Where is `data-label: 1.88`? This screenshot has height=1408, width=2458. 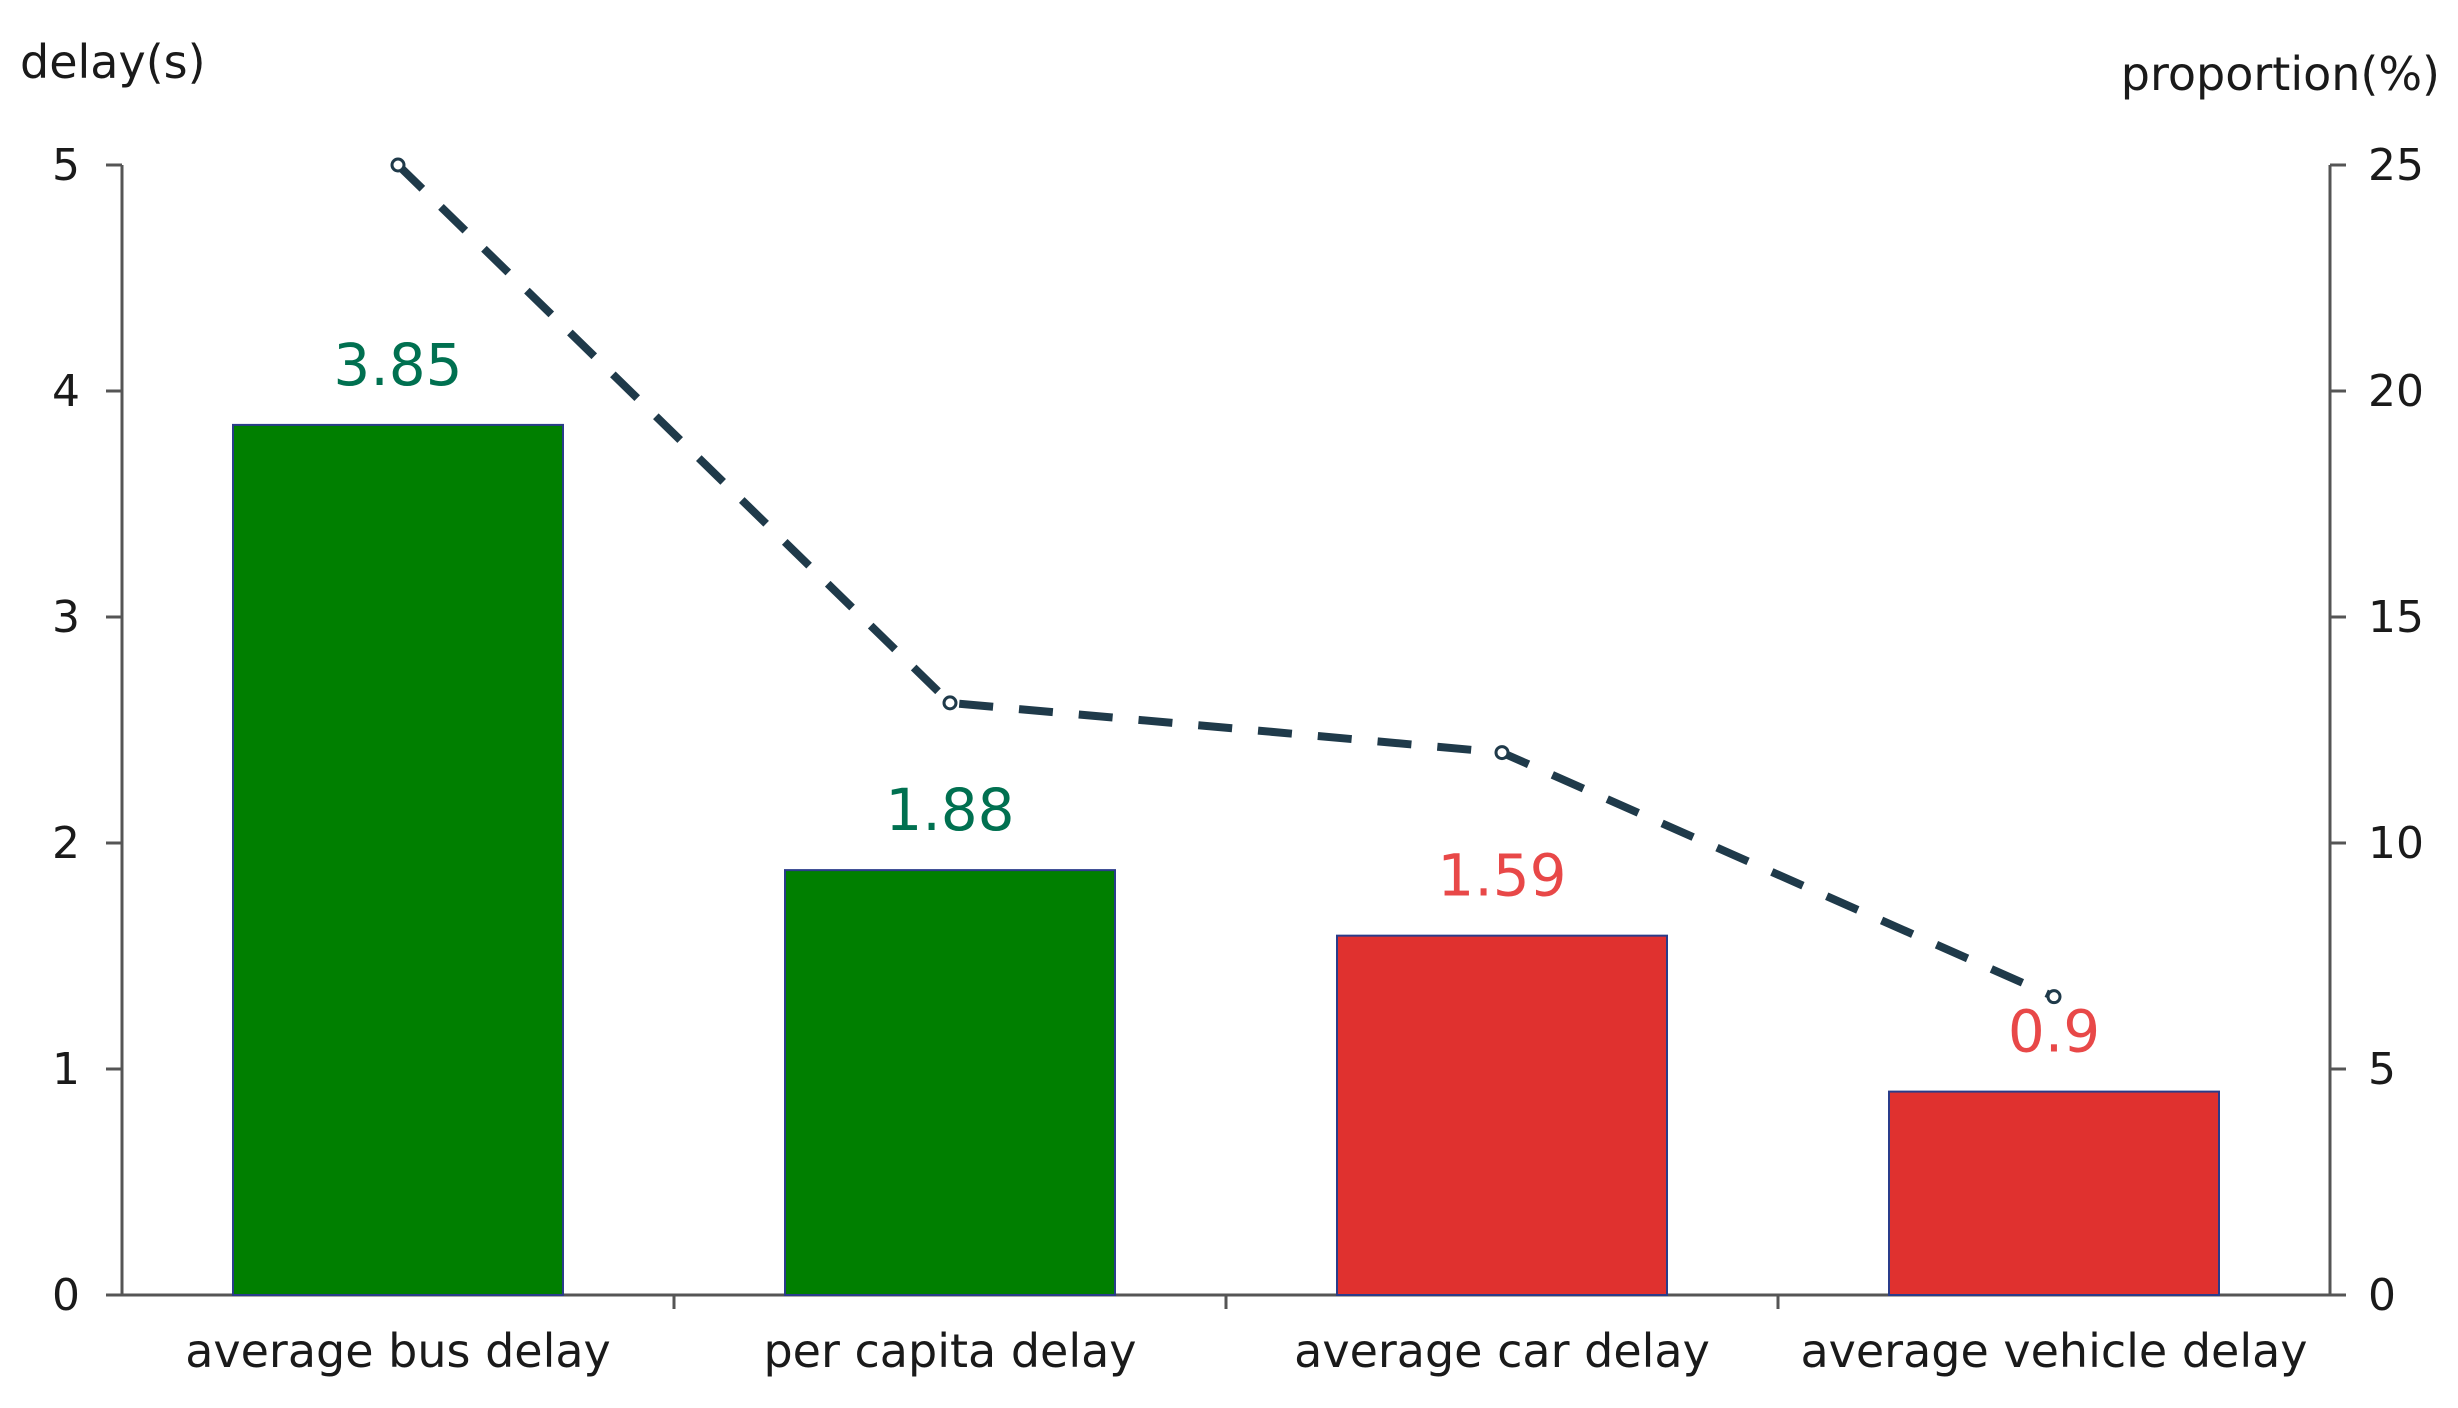 data-label: 1.88 is located at coordinates (949, 810).